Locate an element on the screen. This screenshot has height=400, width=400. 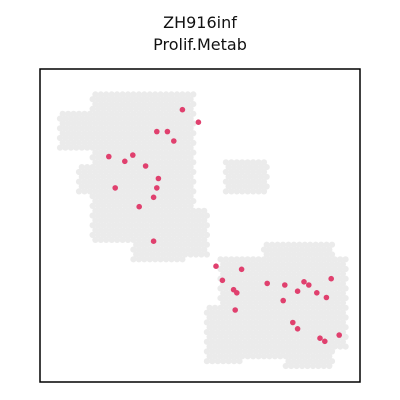
highlighted-spot is located at coordinates (309, 285).